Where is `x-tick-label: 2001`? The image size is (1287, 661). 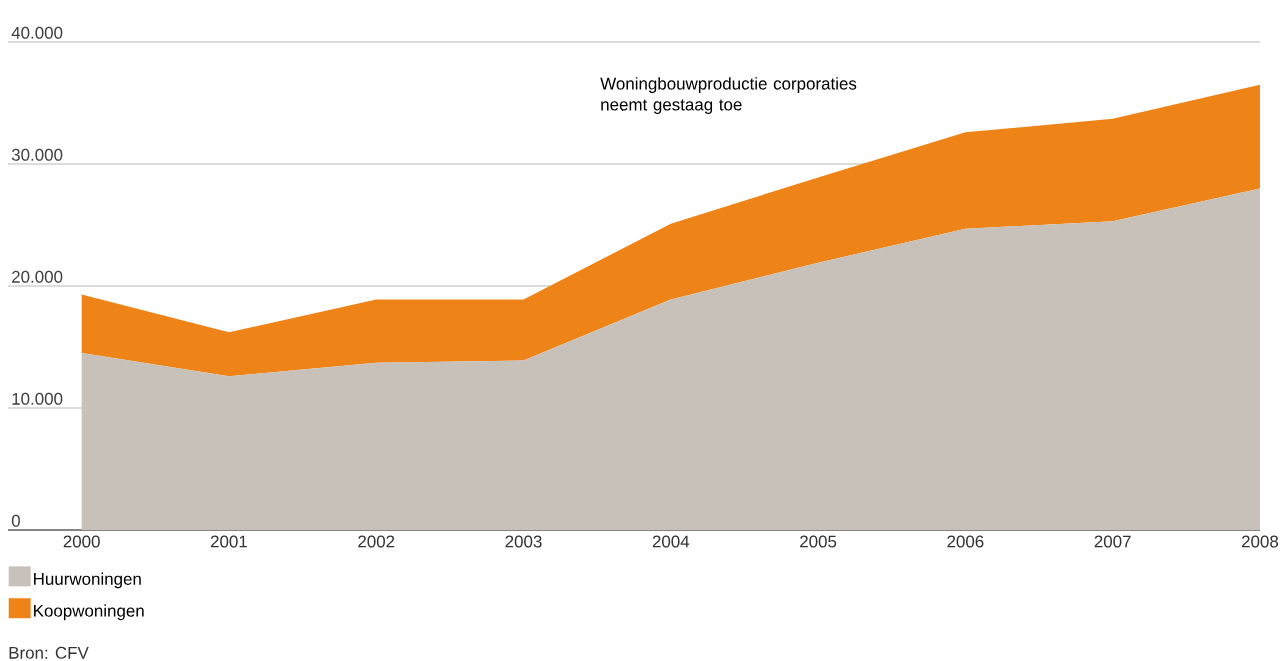 x-tick-label: 2001 is located at coordinates (228, 541).